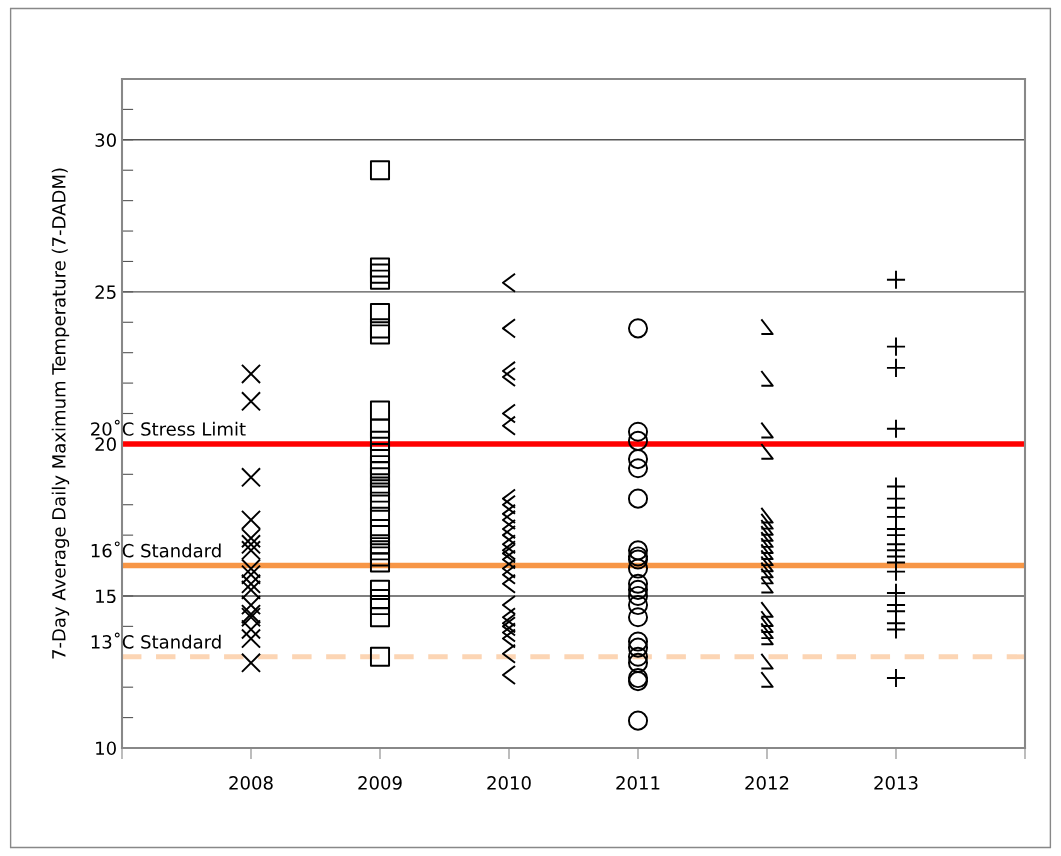 Image resolution: width=1061 pixels, height=856 pixels. Describe the element at coordinates (380, 783) in the screenshot. I see `x-tick-label: 2009` at that location.